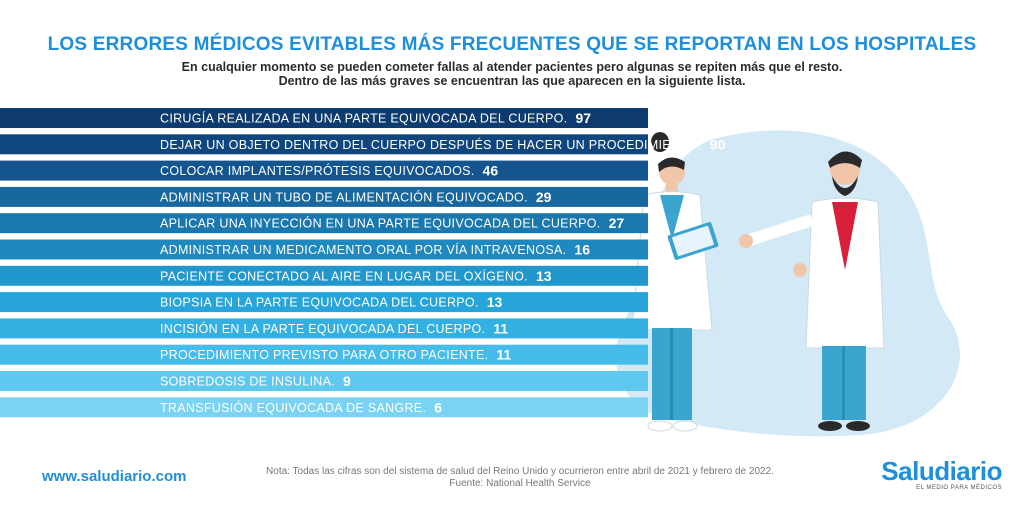  I want to click on male-doctor-figure, so click(812, 291).